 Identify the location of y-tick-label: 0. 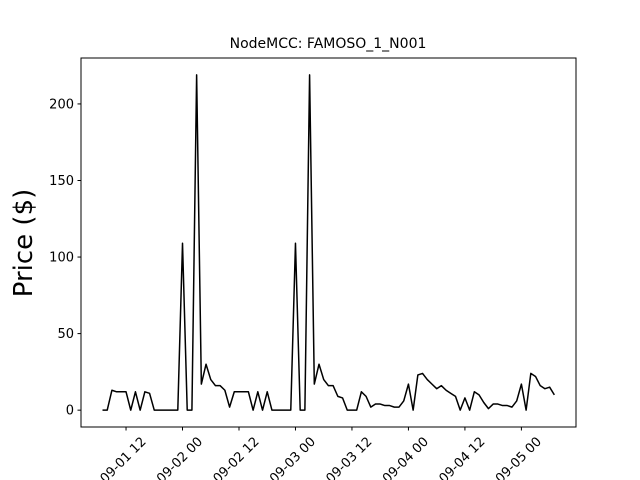
(70, 411).